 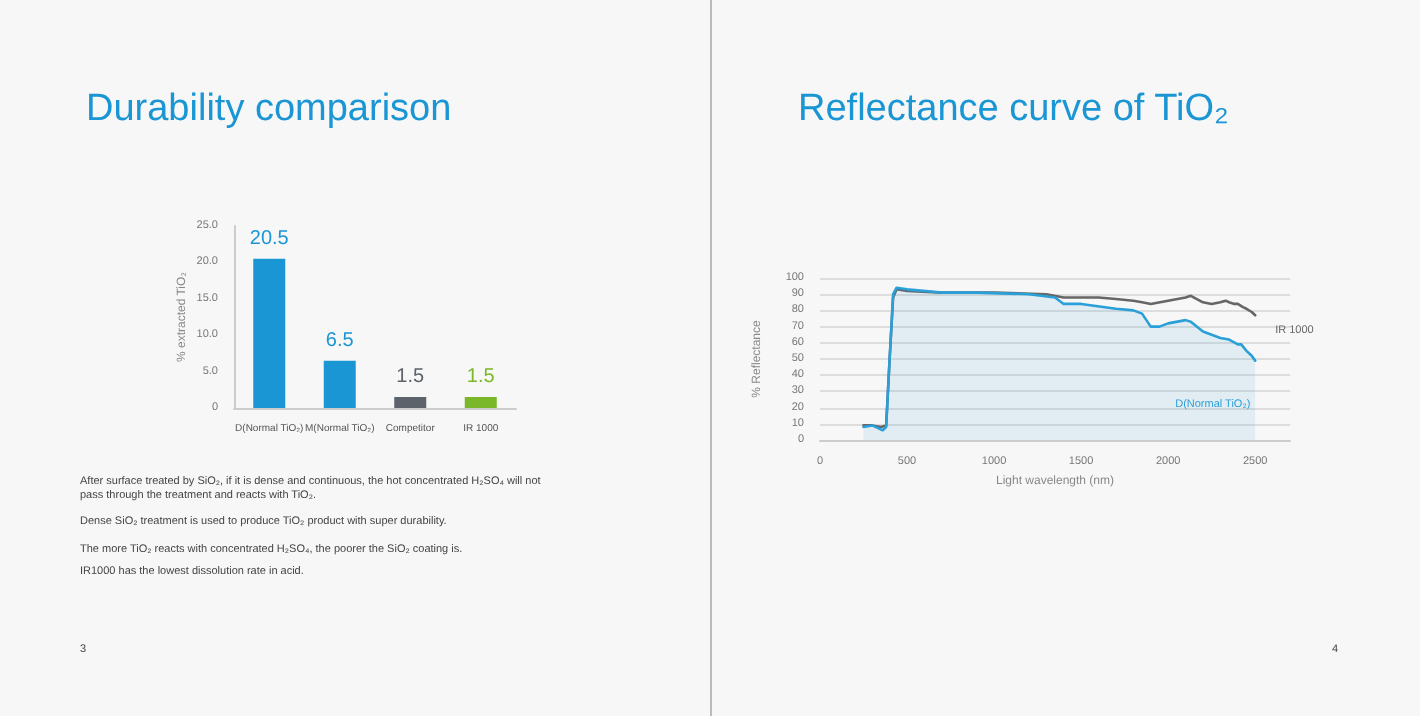 I want to click on data-label: 20.5, so click(x=269, y=238).